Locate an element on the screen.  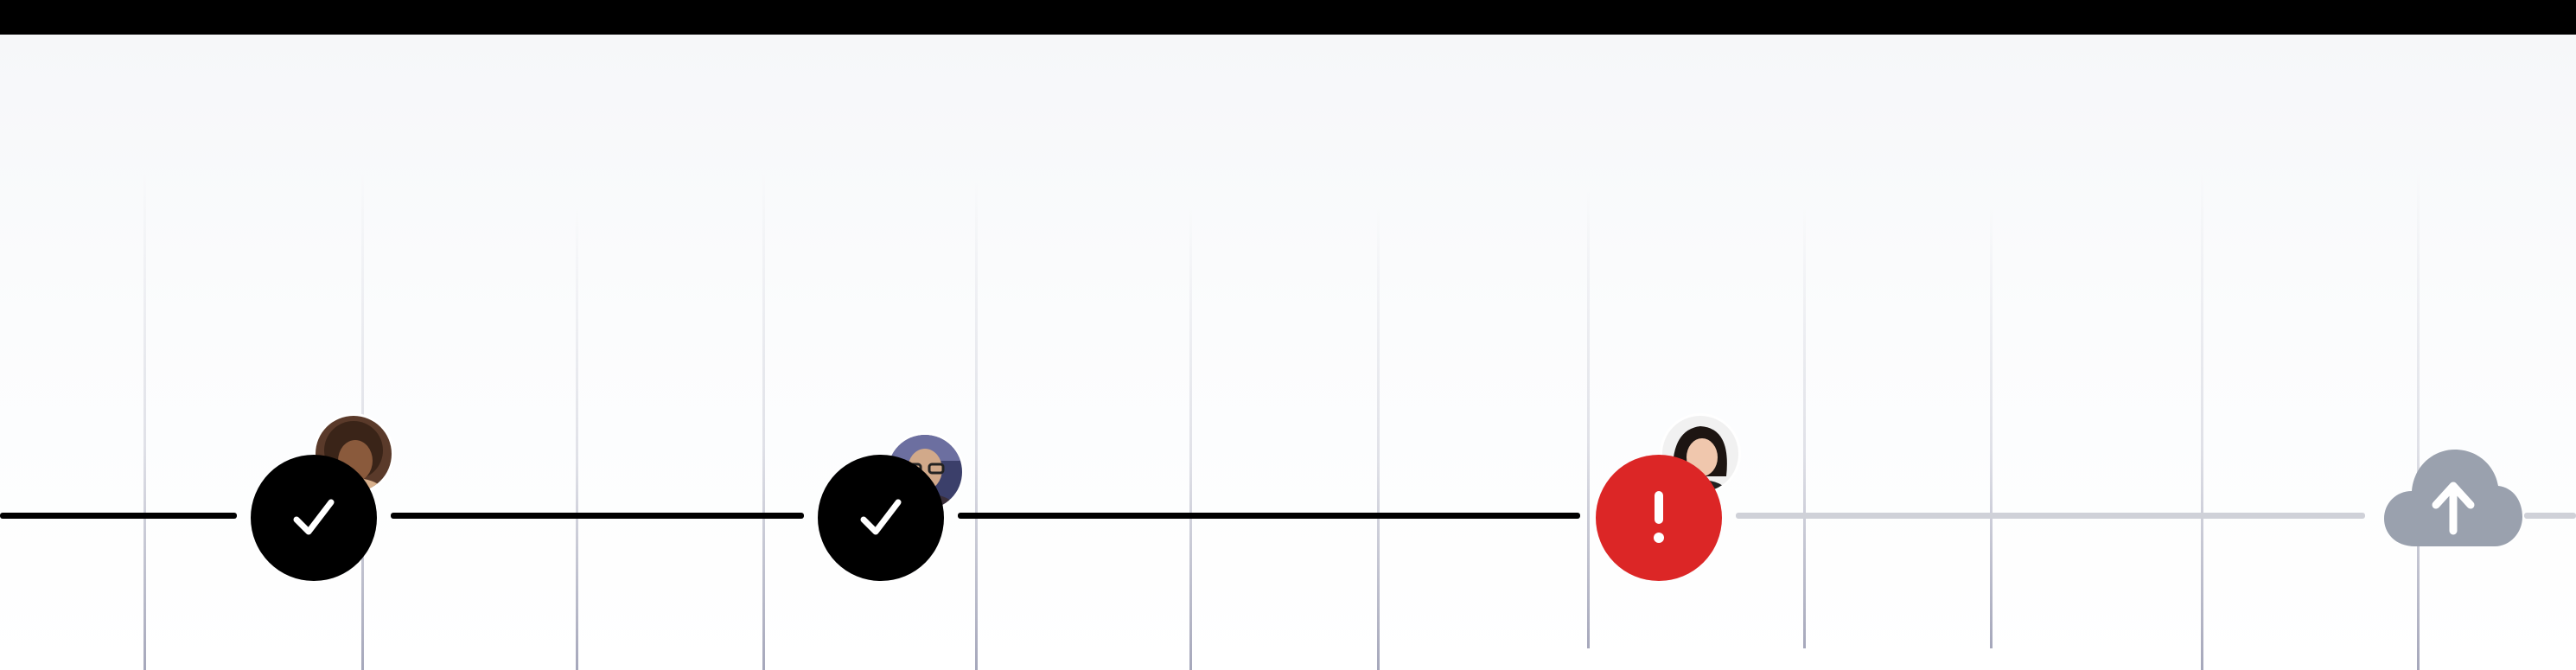
step-upcoming-node is located at coordinates (2453, 496).